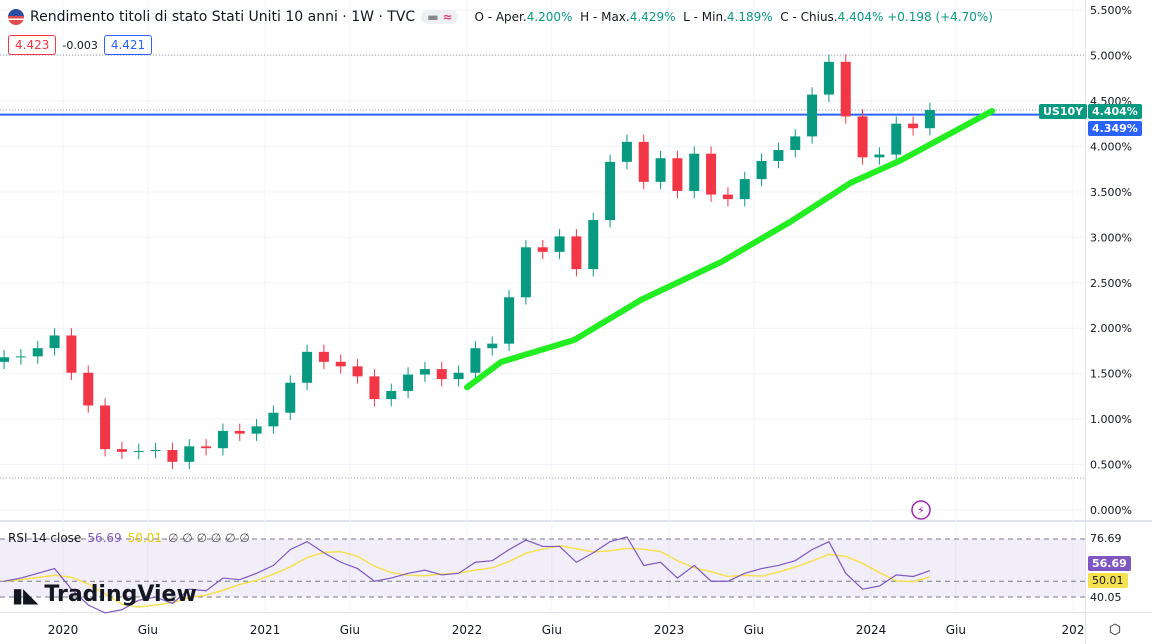  What do you see at coordinates (1111, 465) in the screenshot?
I see `y-tick-label: 0.500%` at bounding box center [1111, 465].